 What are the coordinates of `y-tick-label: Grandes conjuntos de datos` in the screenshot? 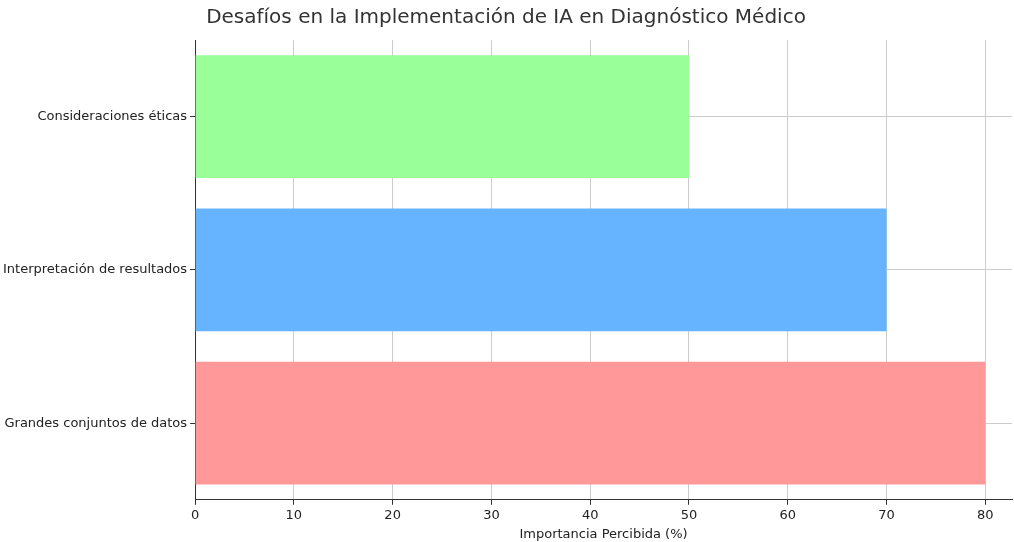 It's located at (96, 422).